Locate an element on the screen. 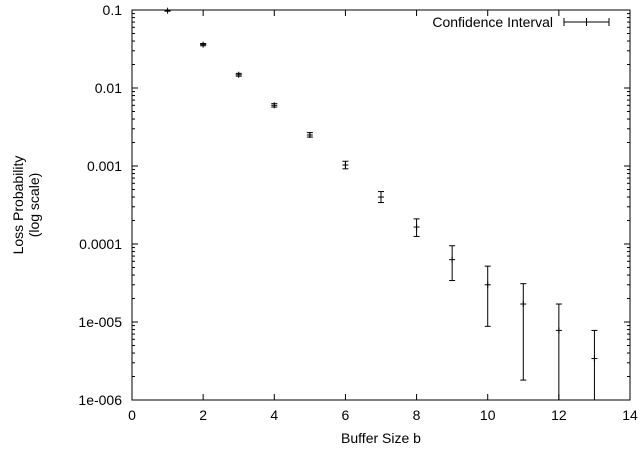 The width and height of the screenshot is (643, 455). y-axis-label-line-1: Loss Probability is located at coordinates (18, 205).